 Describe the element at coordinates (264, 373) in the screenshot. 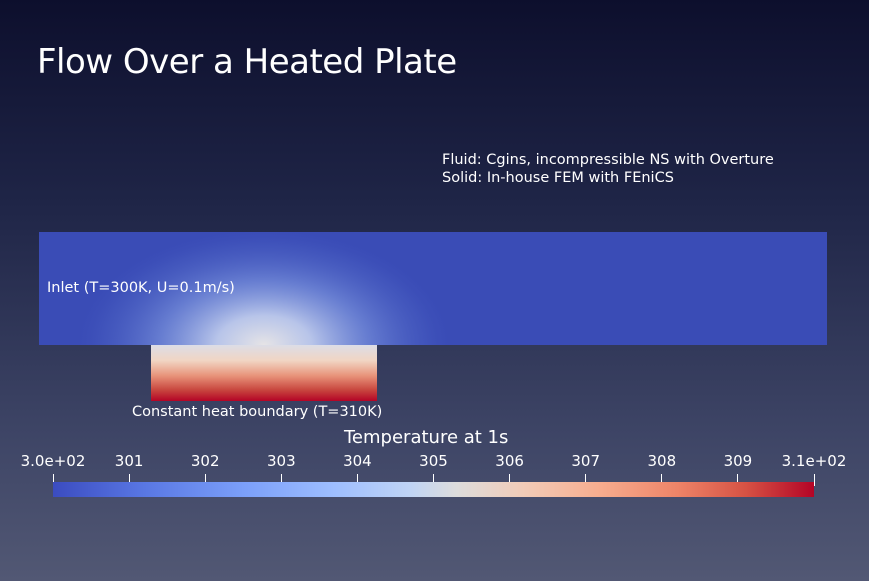

I see `solid-plate` at that location.